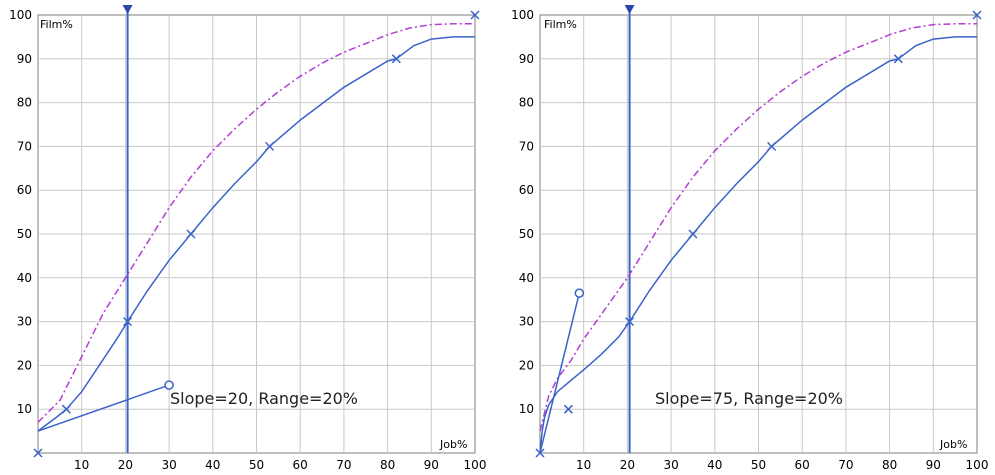 The width and height of the screenshot is (995, 475). I want to click on slope-annotation: Slope=20, Range=20%, so click(264, 398).